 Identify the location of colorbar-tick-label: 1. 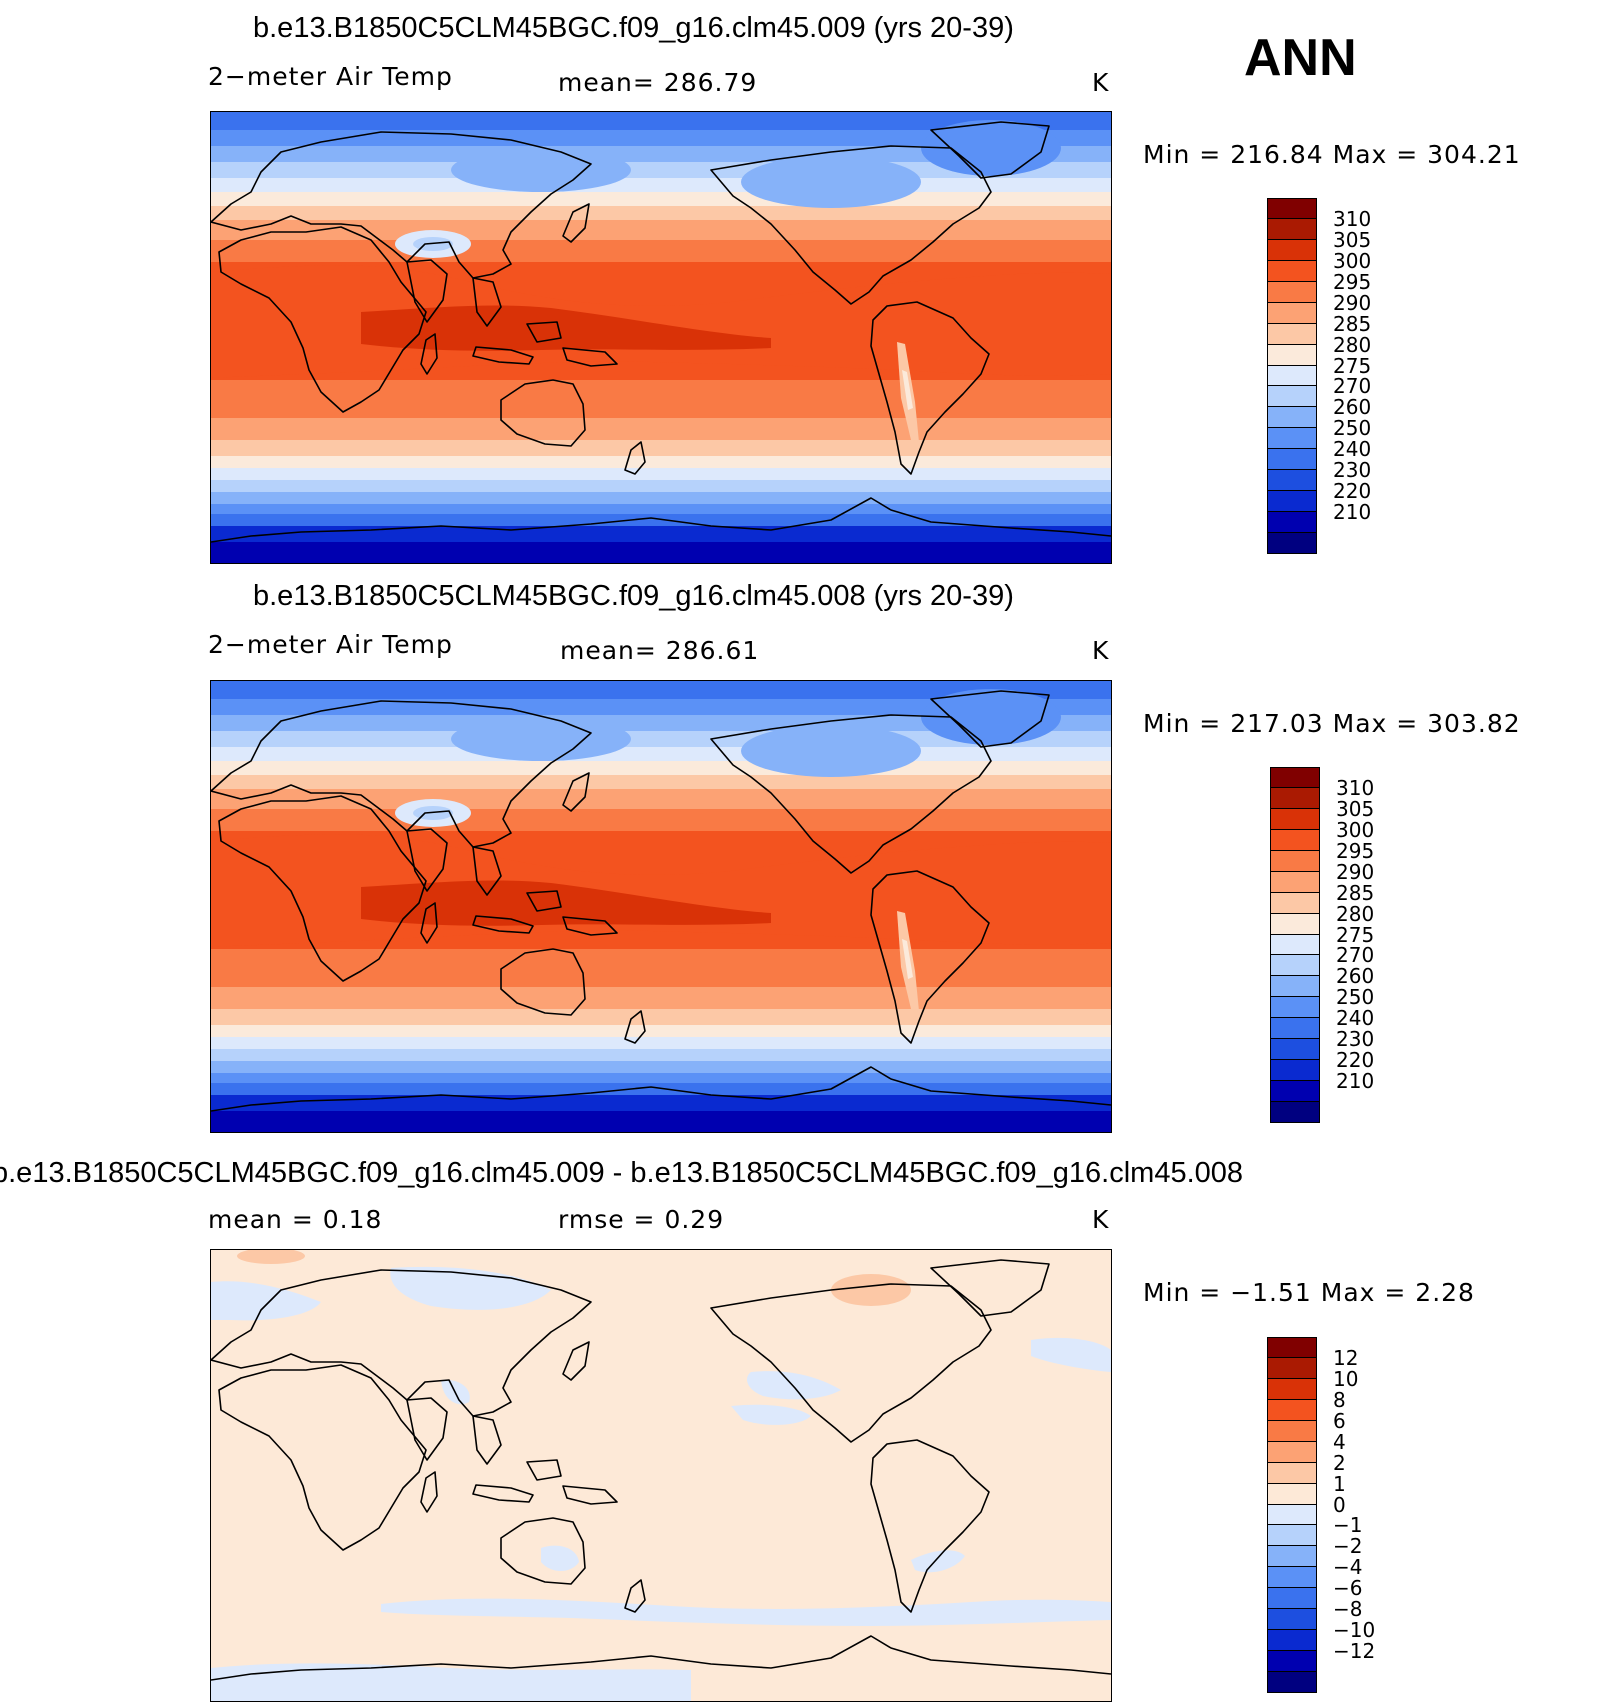
(1339, 1483).